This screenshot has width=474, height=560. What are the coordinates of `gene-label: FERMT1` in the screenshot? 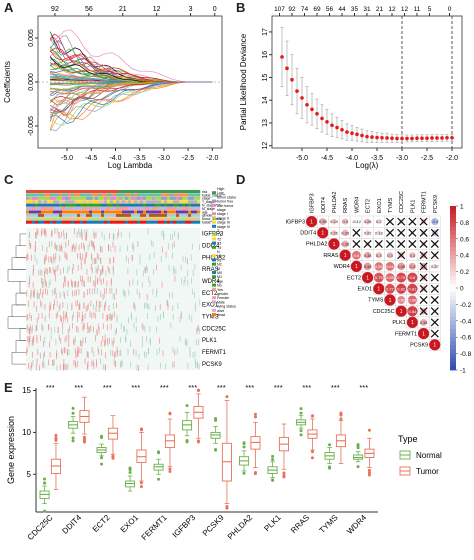 It's located at (214, 353).